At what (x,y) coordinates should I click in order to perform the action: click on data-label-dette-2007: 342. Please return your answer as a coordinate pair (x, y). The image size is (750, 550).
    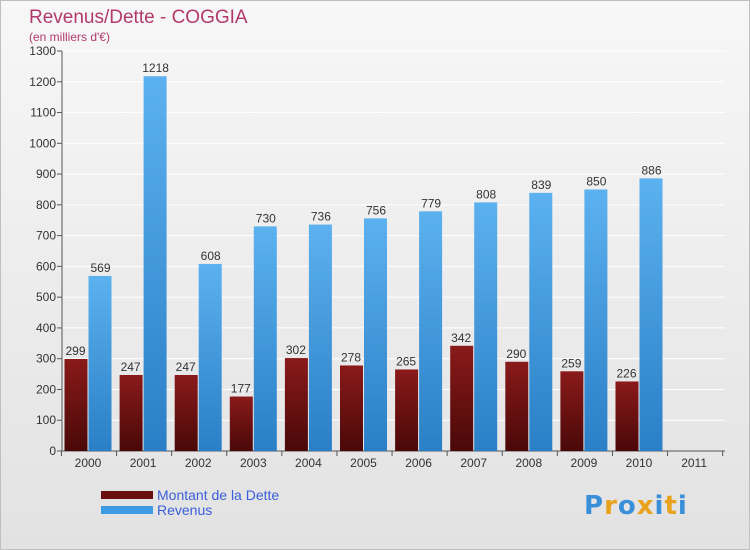
    Looking at the image, I should click on (461, 338).